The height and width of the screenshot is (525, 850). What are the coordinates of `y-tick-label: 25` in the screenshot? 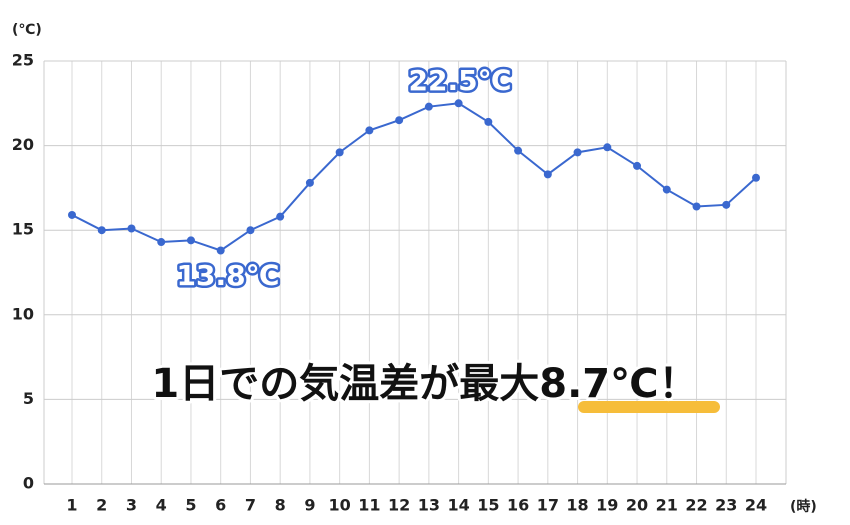 It's located at (23, 60).